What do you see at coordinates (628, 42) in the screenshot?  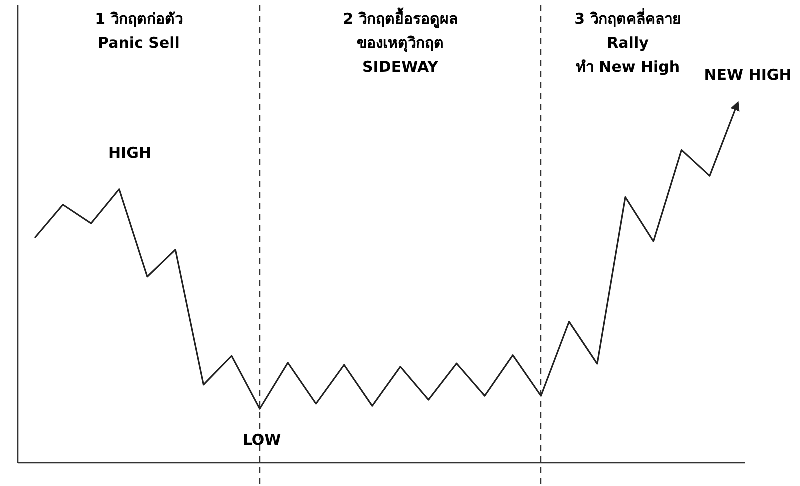 I see `text: 3 วิกฤตคลี่คลาย Rally ทำ New High` at bounding box center [628, 42].